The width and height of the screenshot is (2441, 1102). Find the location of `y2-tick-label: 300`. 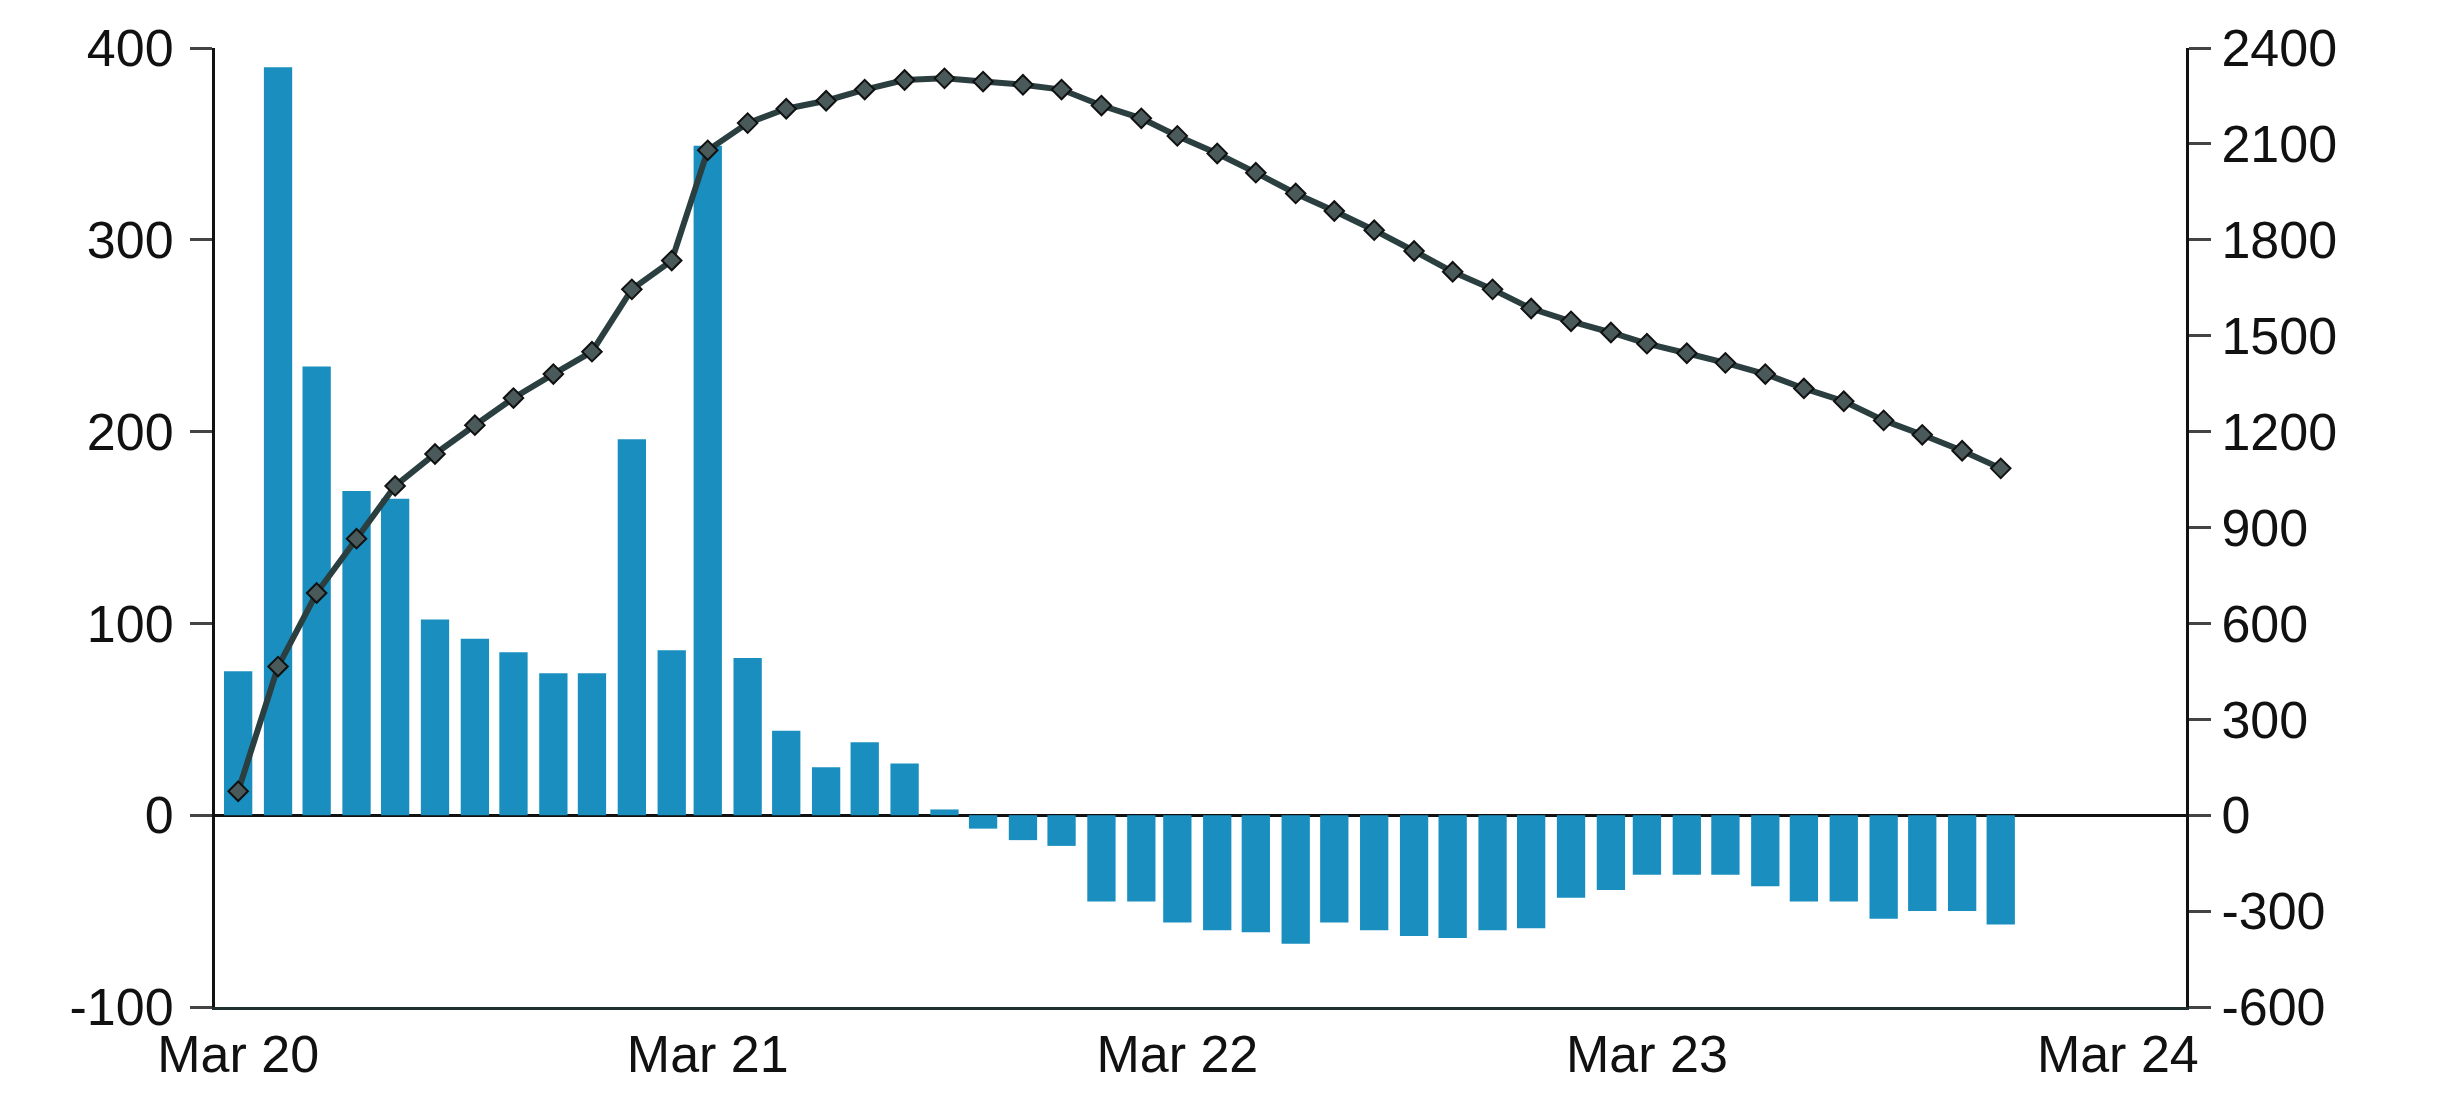

y2-tick-label: 300 is located at coordinates (2265, 719).